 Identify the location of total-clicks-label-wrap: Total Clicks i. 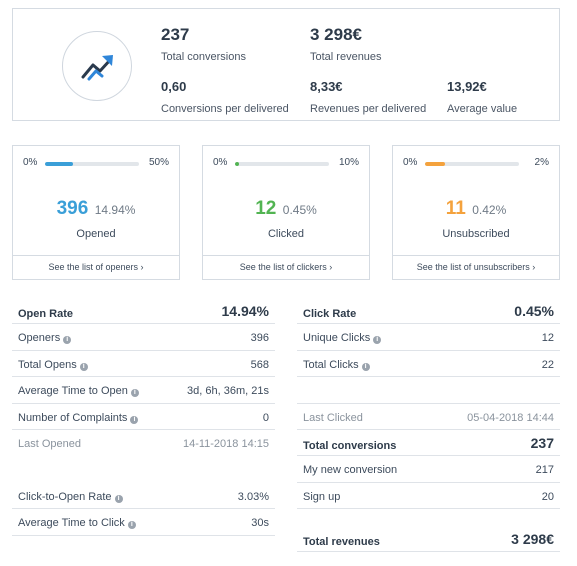
(336, 365).